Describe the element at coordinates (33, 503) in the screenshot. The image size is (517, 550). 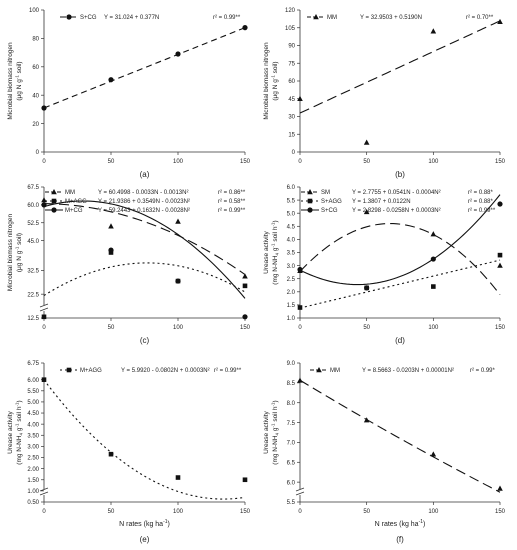
I see `y-tick-label: 0.50` at that location.